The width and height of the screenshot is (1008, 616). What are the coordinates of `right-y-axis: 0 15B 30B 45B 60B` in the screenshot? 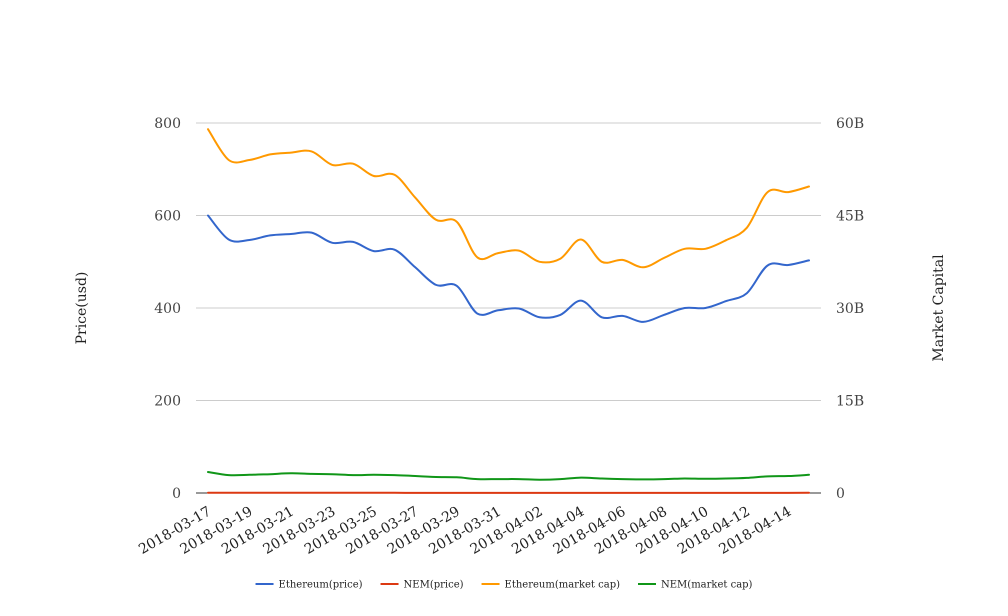 It's located at (850, 309).